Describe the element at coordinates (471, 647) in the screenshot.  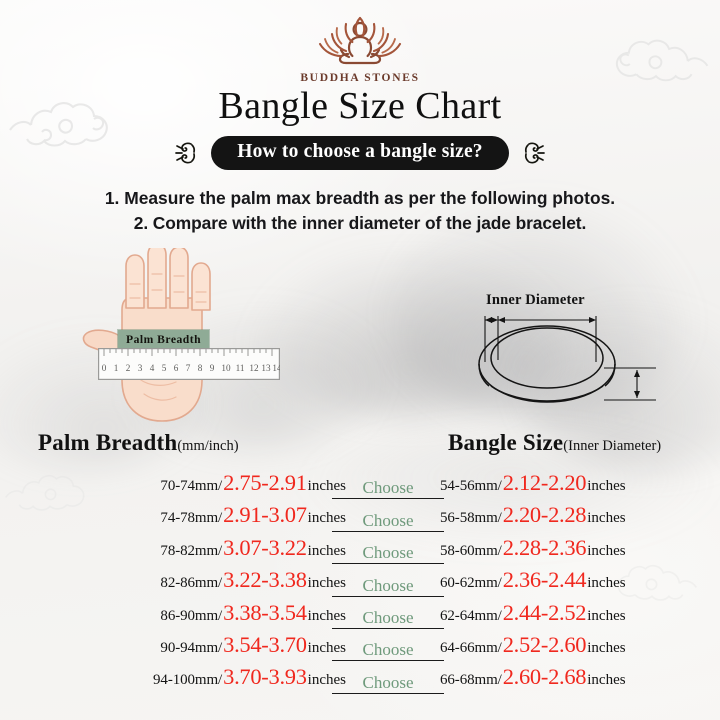
I see `row-mm: 64-66mm/` at that location.